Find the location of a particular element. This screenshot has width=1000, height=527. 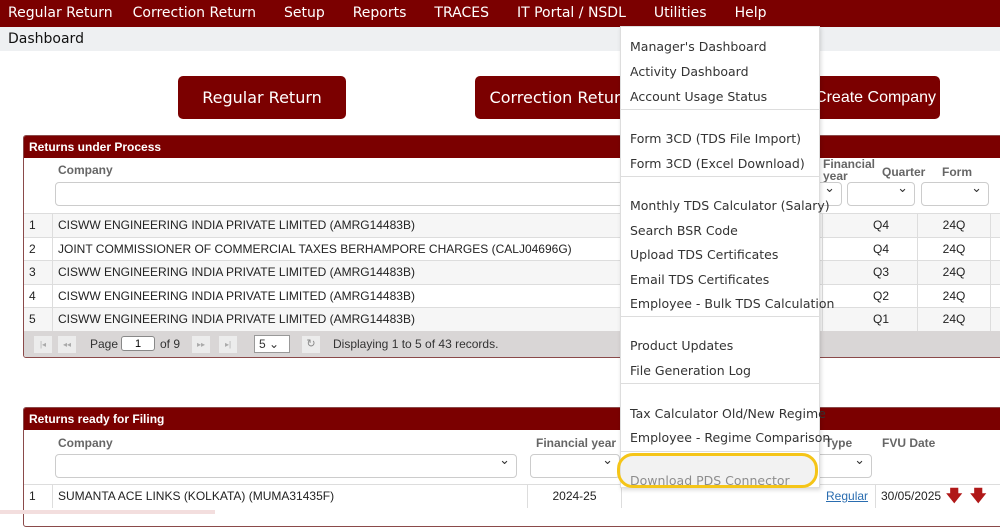

quarter-filter is located at coordinates (881, 193).